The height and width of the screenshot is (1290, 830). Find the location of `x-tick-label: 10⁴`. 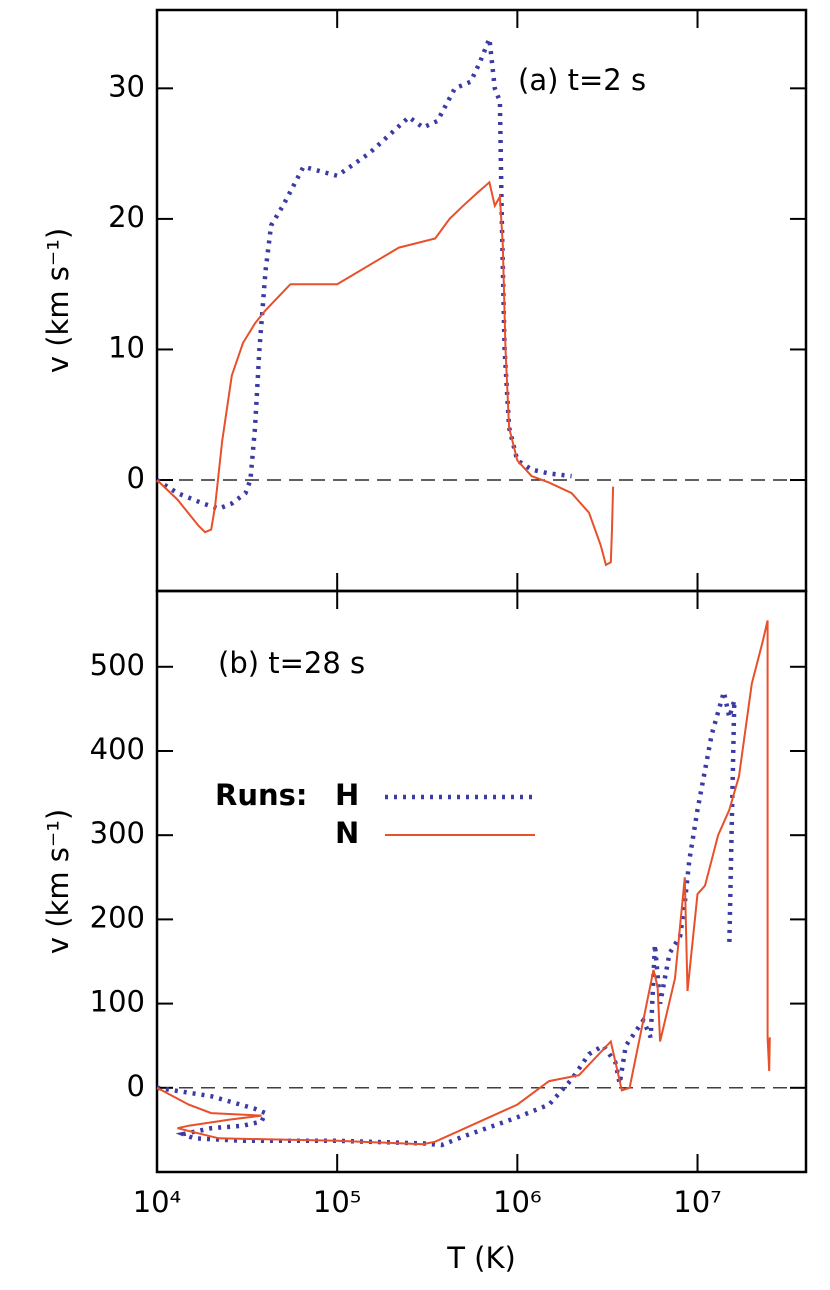

x-tick-label: 10⁴ is located at coordinates (157, 1202).